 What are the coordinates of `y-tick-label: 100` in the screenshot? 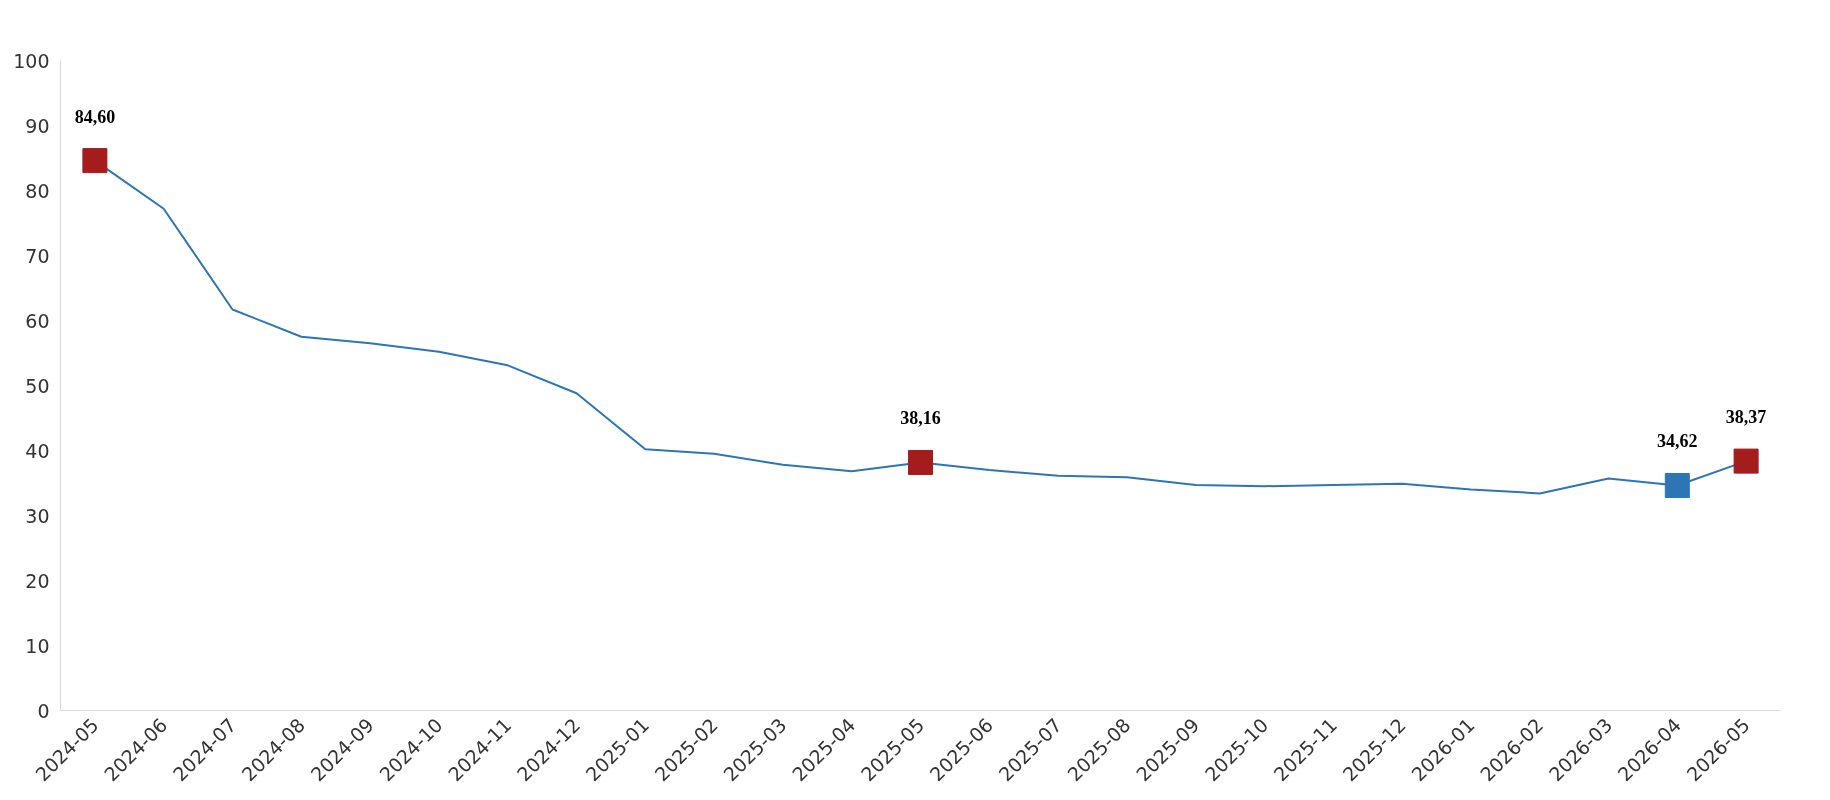 It's located at (31, 60).